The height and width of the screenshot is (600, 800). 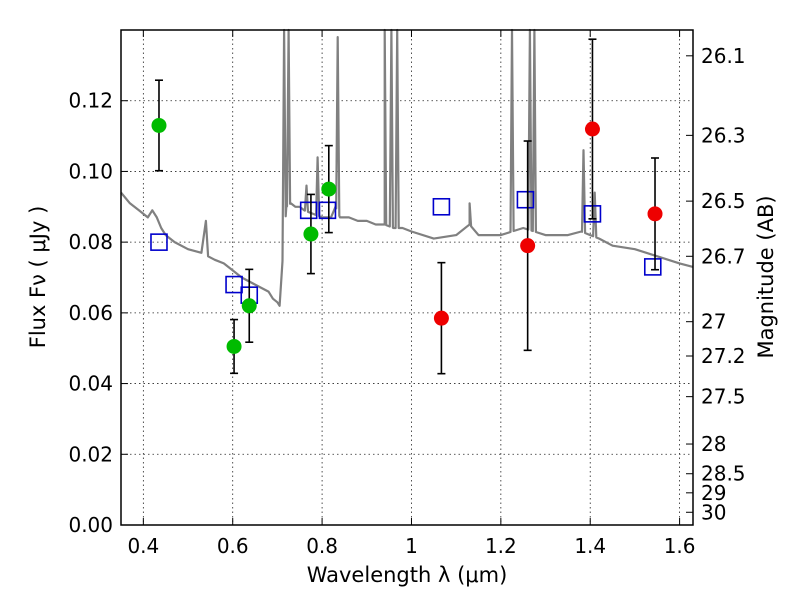 What do you see at coordinates (766, 276) in the screenshot?
I see `right-y-axis-title: Magnitude (AB)` at bounding box center [766, 276].